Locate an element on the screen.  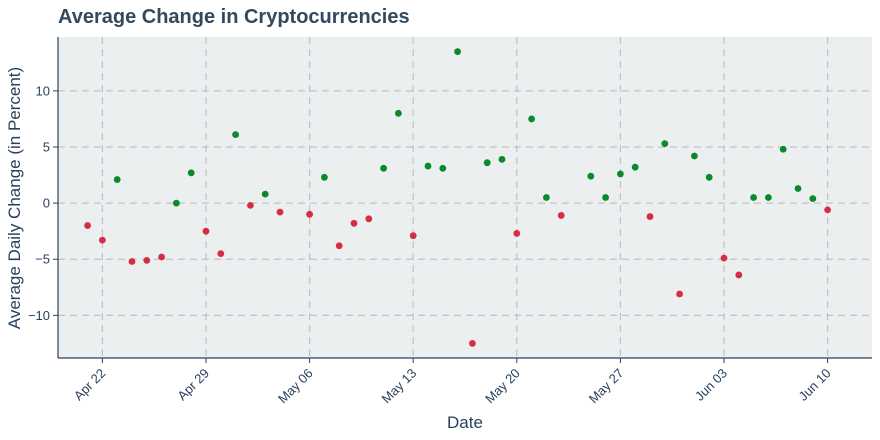
y-tick-label: 5 is located at coordinates (46, 146).